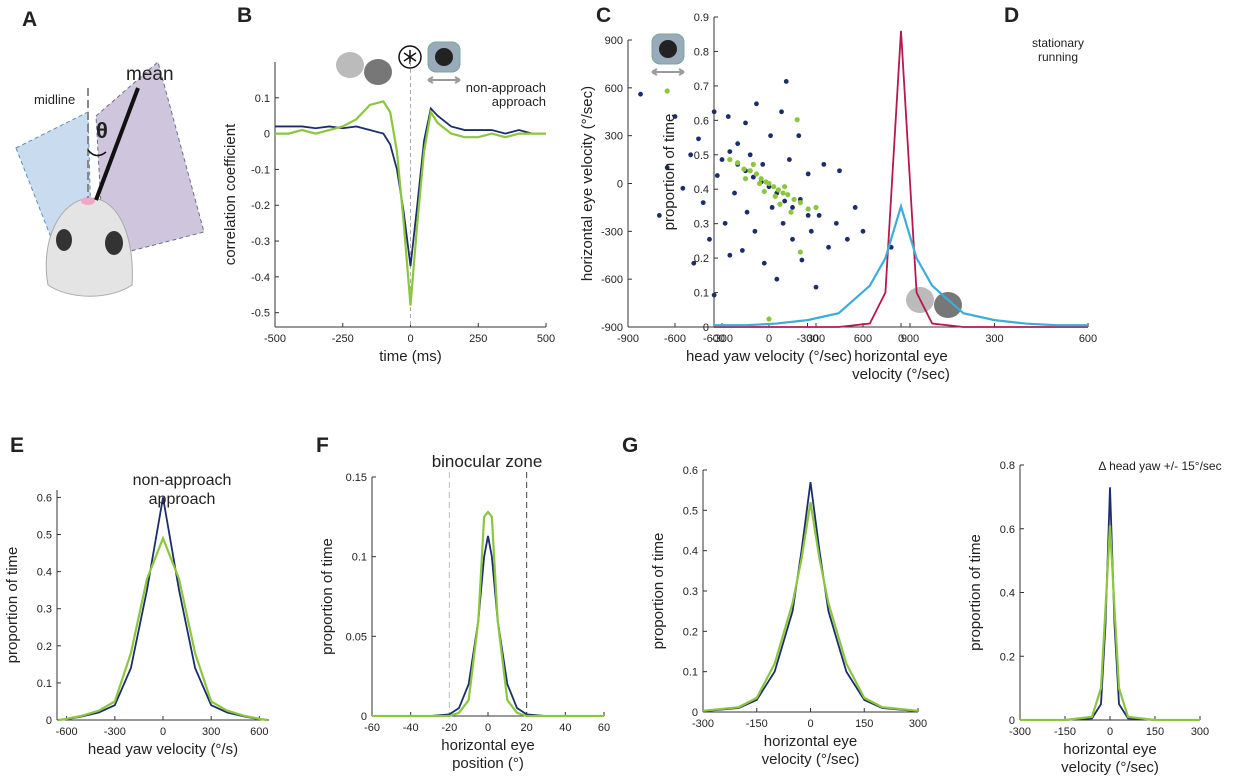  What do you see at coordinates (478, 339) in the screenshot?
I see `x-tick-label: 250` at bounding box center [478, 339].